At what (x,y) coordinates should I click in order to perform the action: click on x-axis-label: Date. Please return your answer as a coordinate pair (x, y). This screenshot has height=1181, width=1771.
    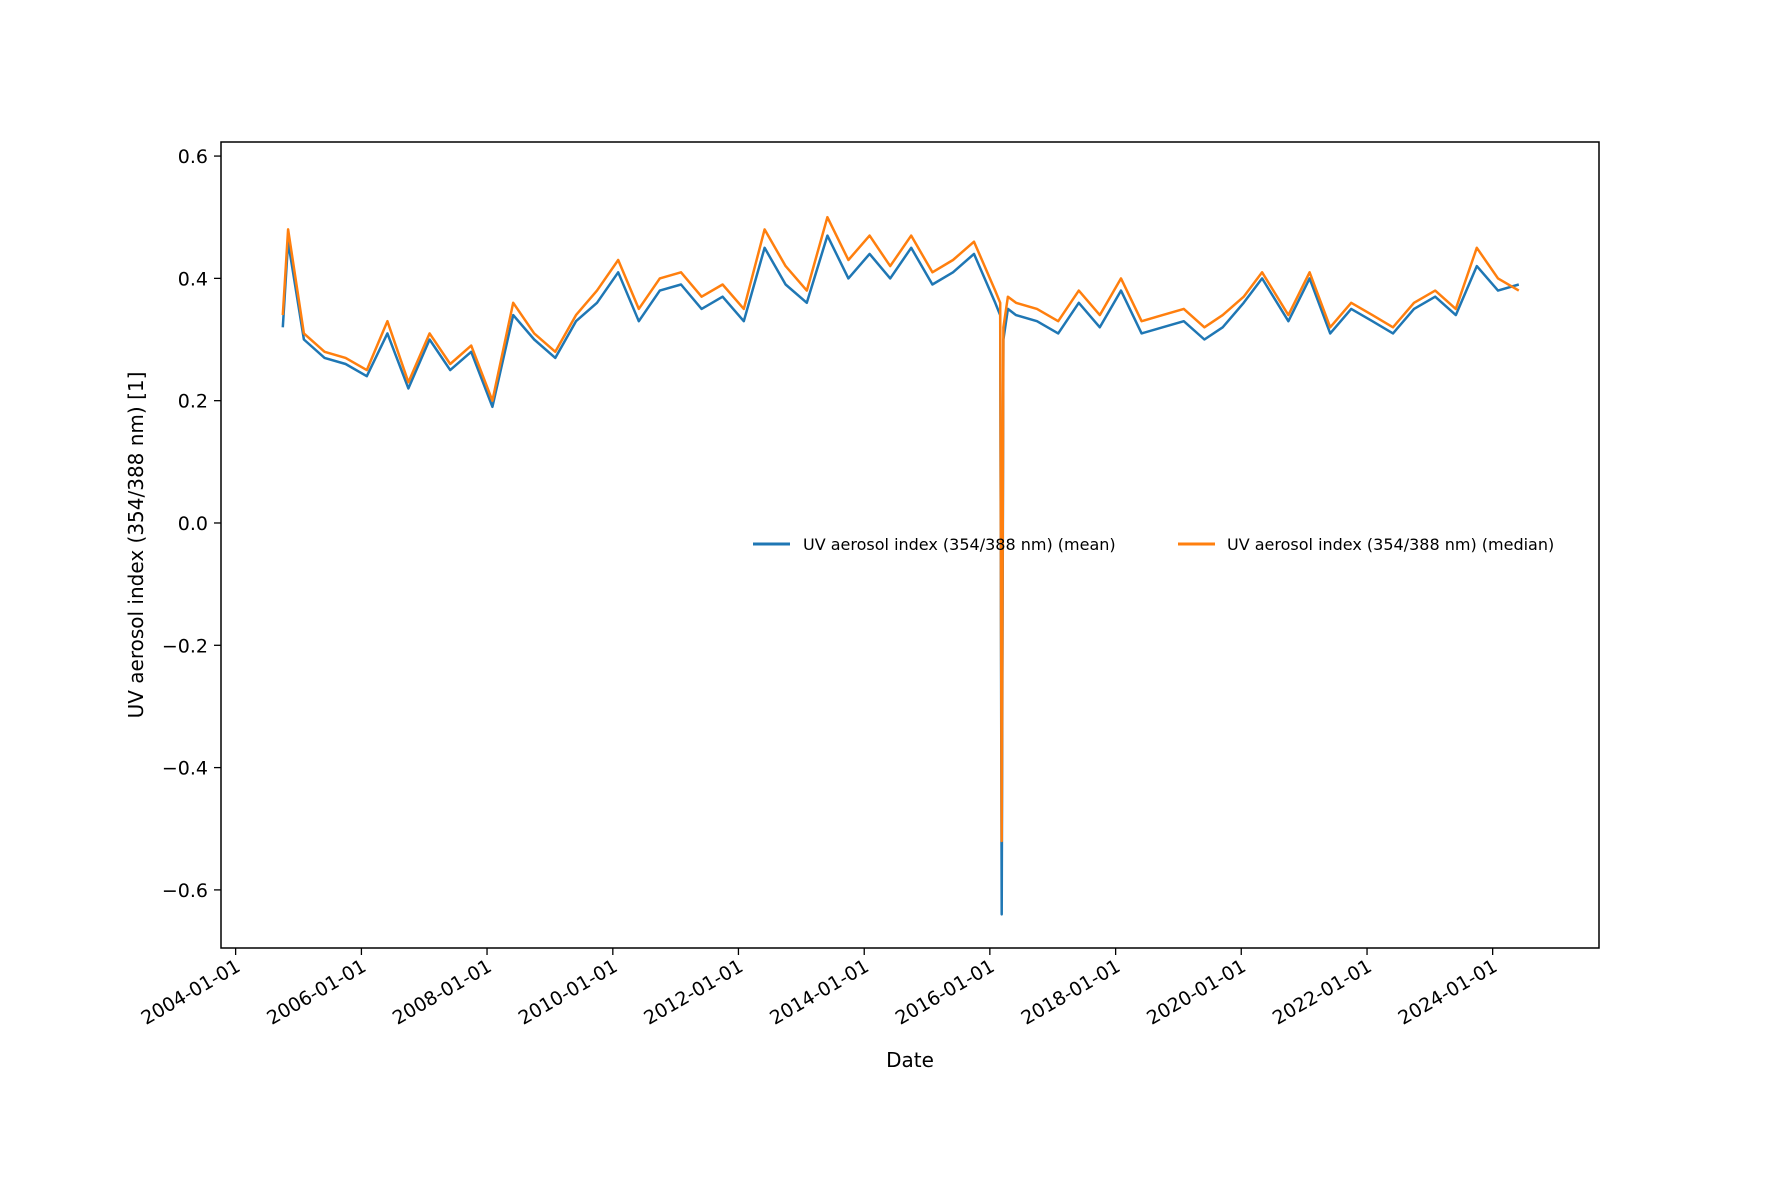
    Looking at the image, I should click on (910, 1060).